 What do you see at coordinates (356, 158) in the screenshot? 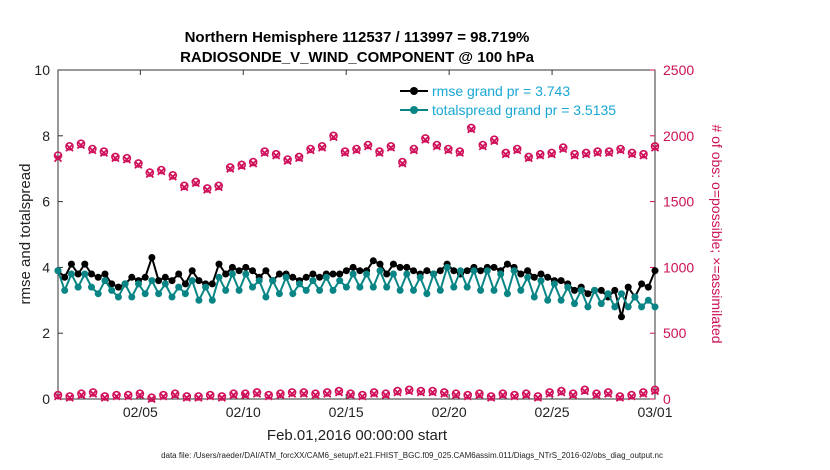
I see `series-obs-possible` at bounding box center [356, 158].